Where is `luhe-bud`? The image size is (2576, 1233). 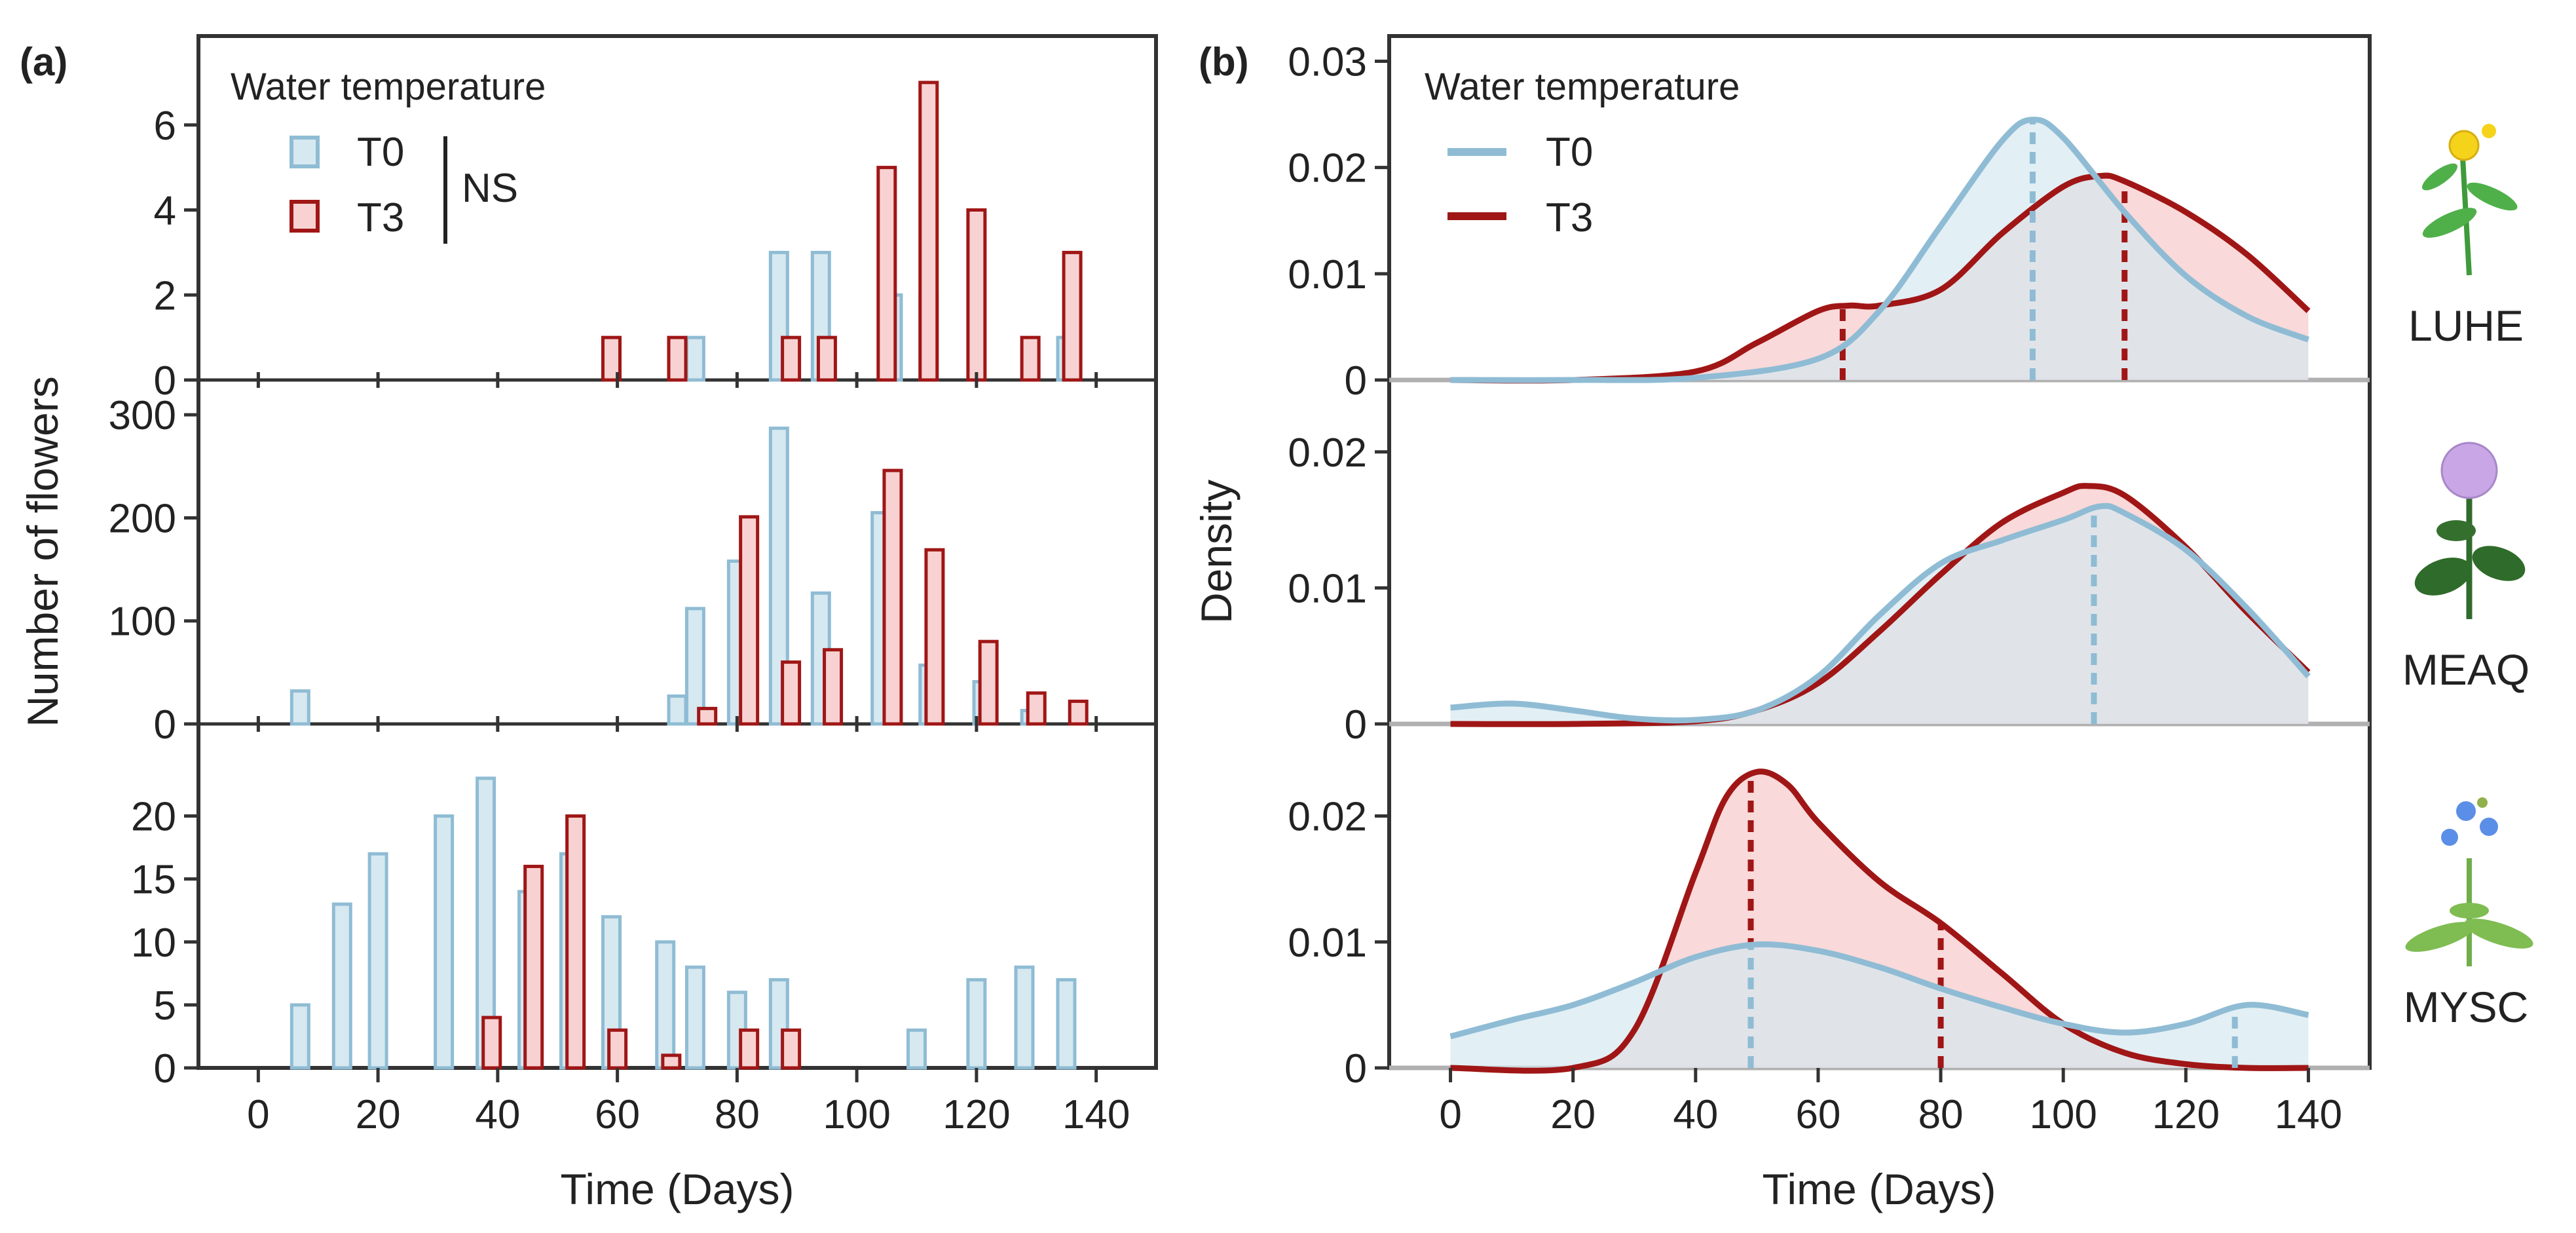 luhe-bud is located at coordinates (2489, 131).